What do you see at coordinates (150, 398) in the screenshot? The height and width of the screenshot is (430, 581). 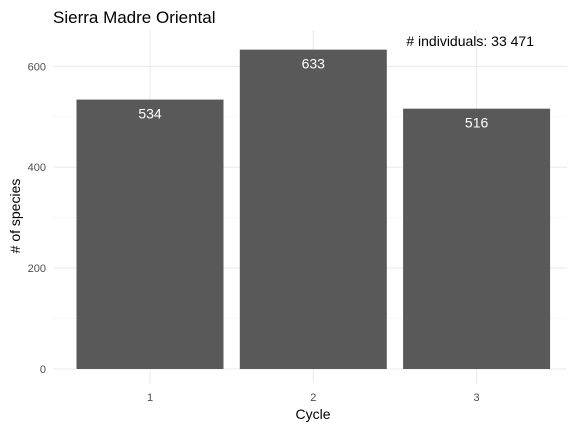 I see `x-tick-label-1: 1` at bounding box center [150, 398].